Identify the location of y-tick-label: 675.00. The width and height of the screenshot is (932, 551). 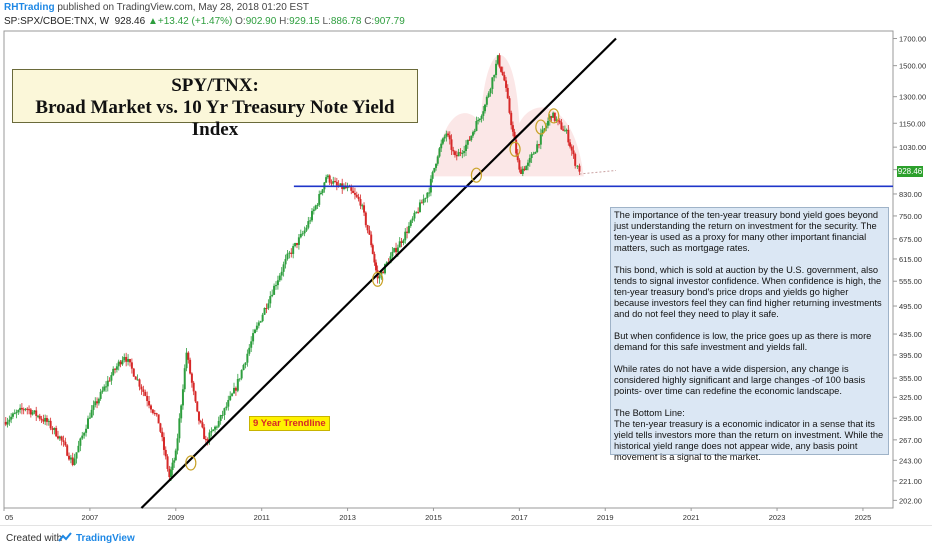
(910, 239).